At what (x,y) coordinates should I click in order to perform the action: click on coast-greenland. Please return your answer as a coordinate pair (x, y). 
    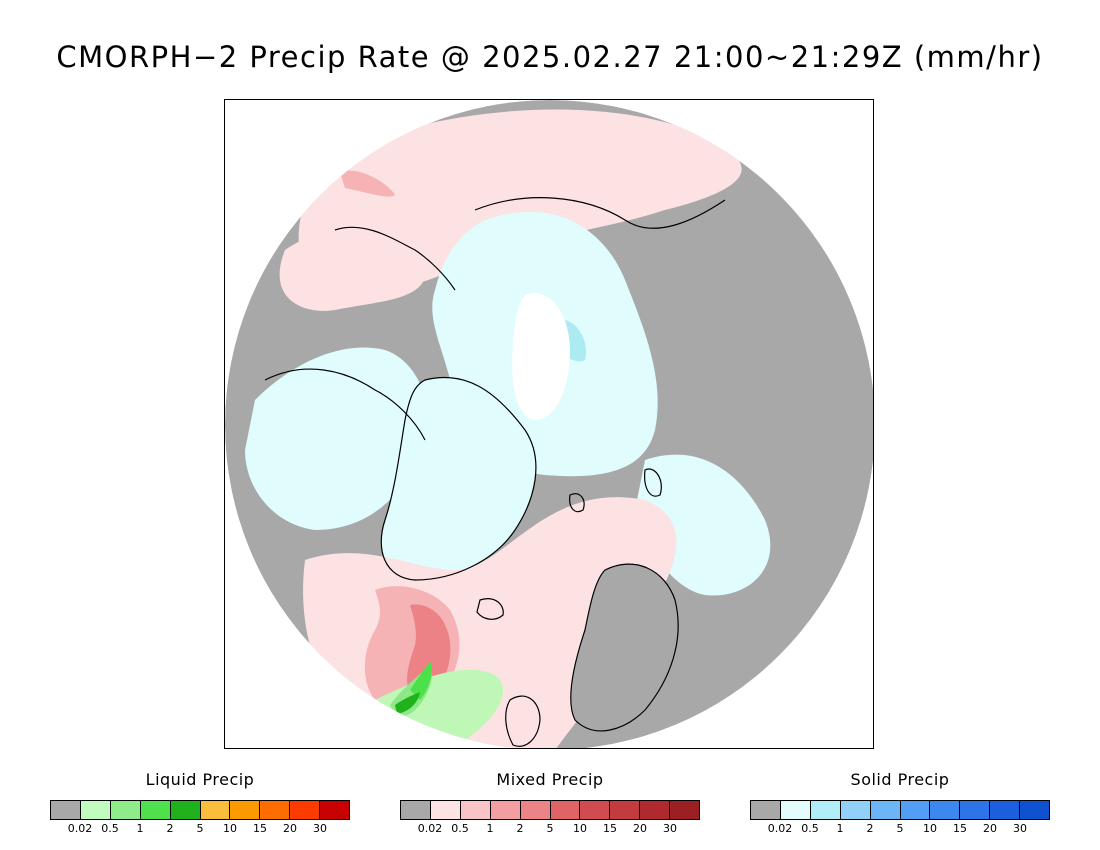
    Looking at the image, I should click on (458, 478).